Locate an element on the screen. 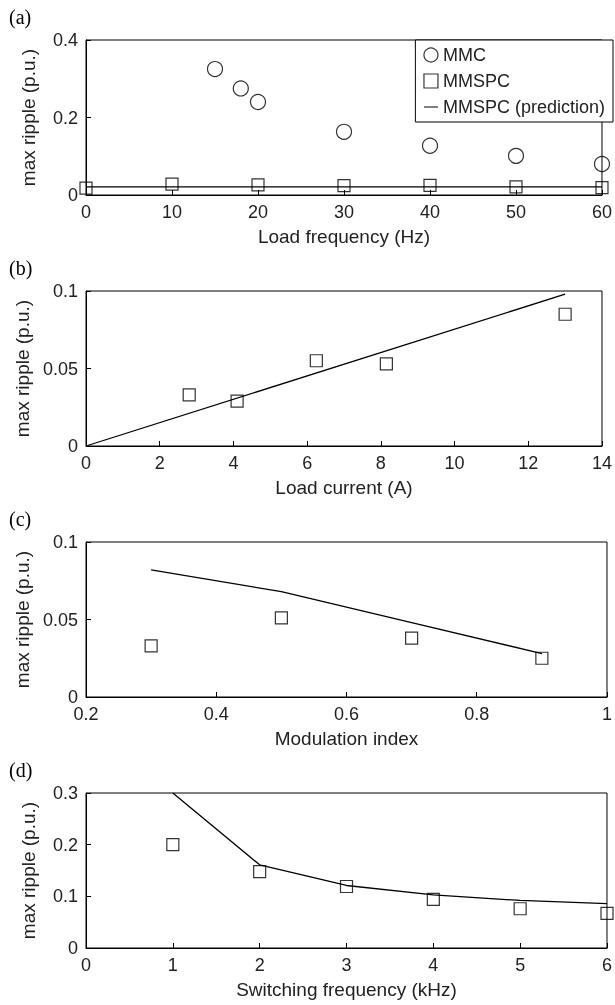 This screenshot has height=1005, width=615. x-tick-label: 12 is located at coordinates (528, 463).